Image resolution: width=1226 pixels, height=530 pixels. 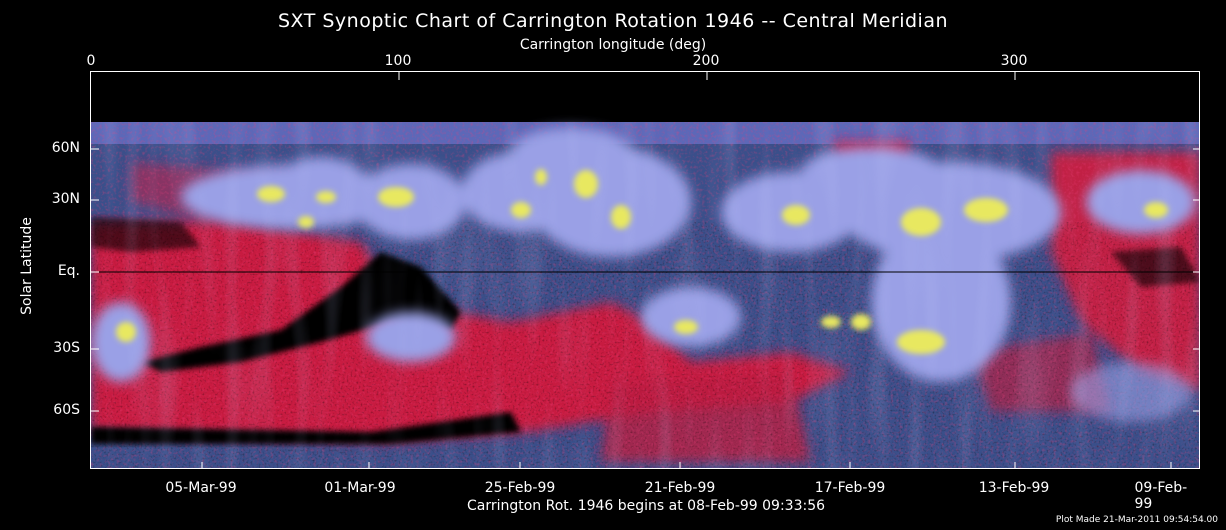 I want to click on plot-made-stamp: Plot Made 21-Mar-2011 09:54:54.00, so click(x=1136, y=520).